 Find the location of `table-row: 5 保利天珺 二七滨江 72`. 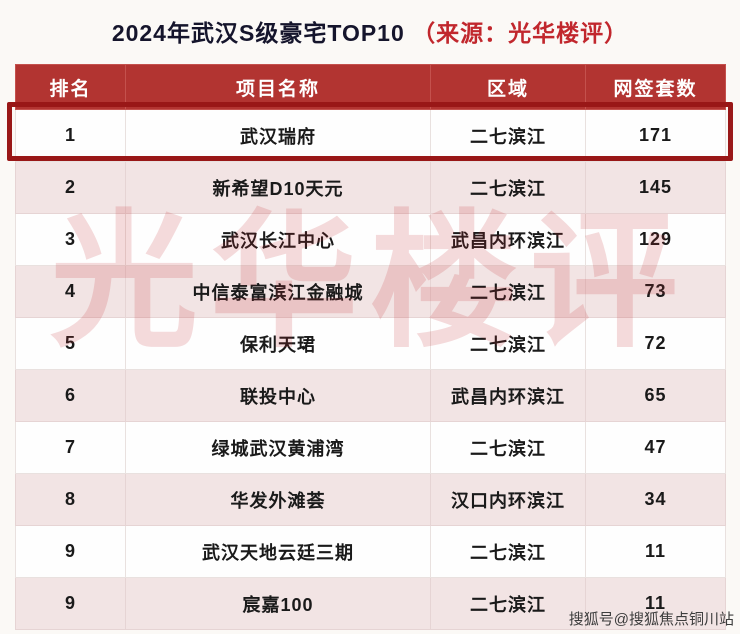

table-row: 5 保利天珺 二七滨江 72 is located at coordinates (370, 343).